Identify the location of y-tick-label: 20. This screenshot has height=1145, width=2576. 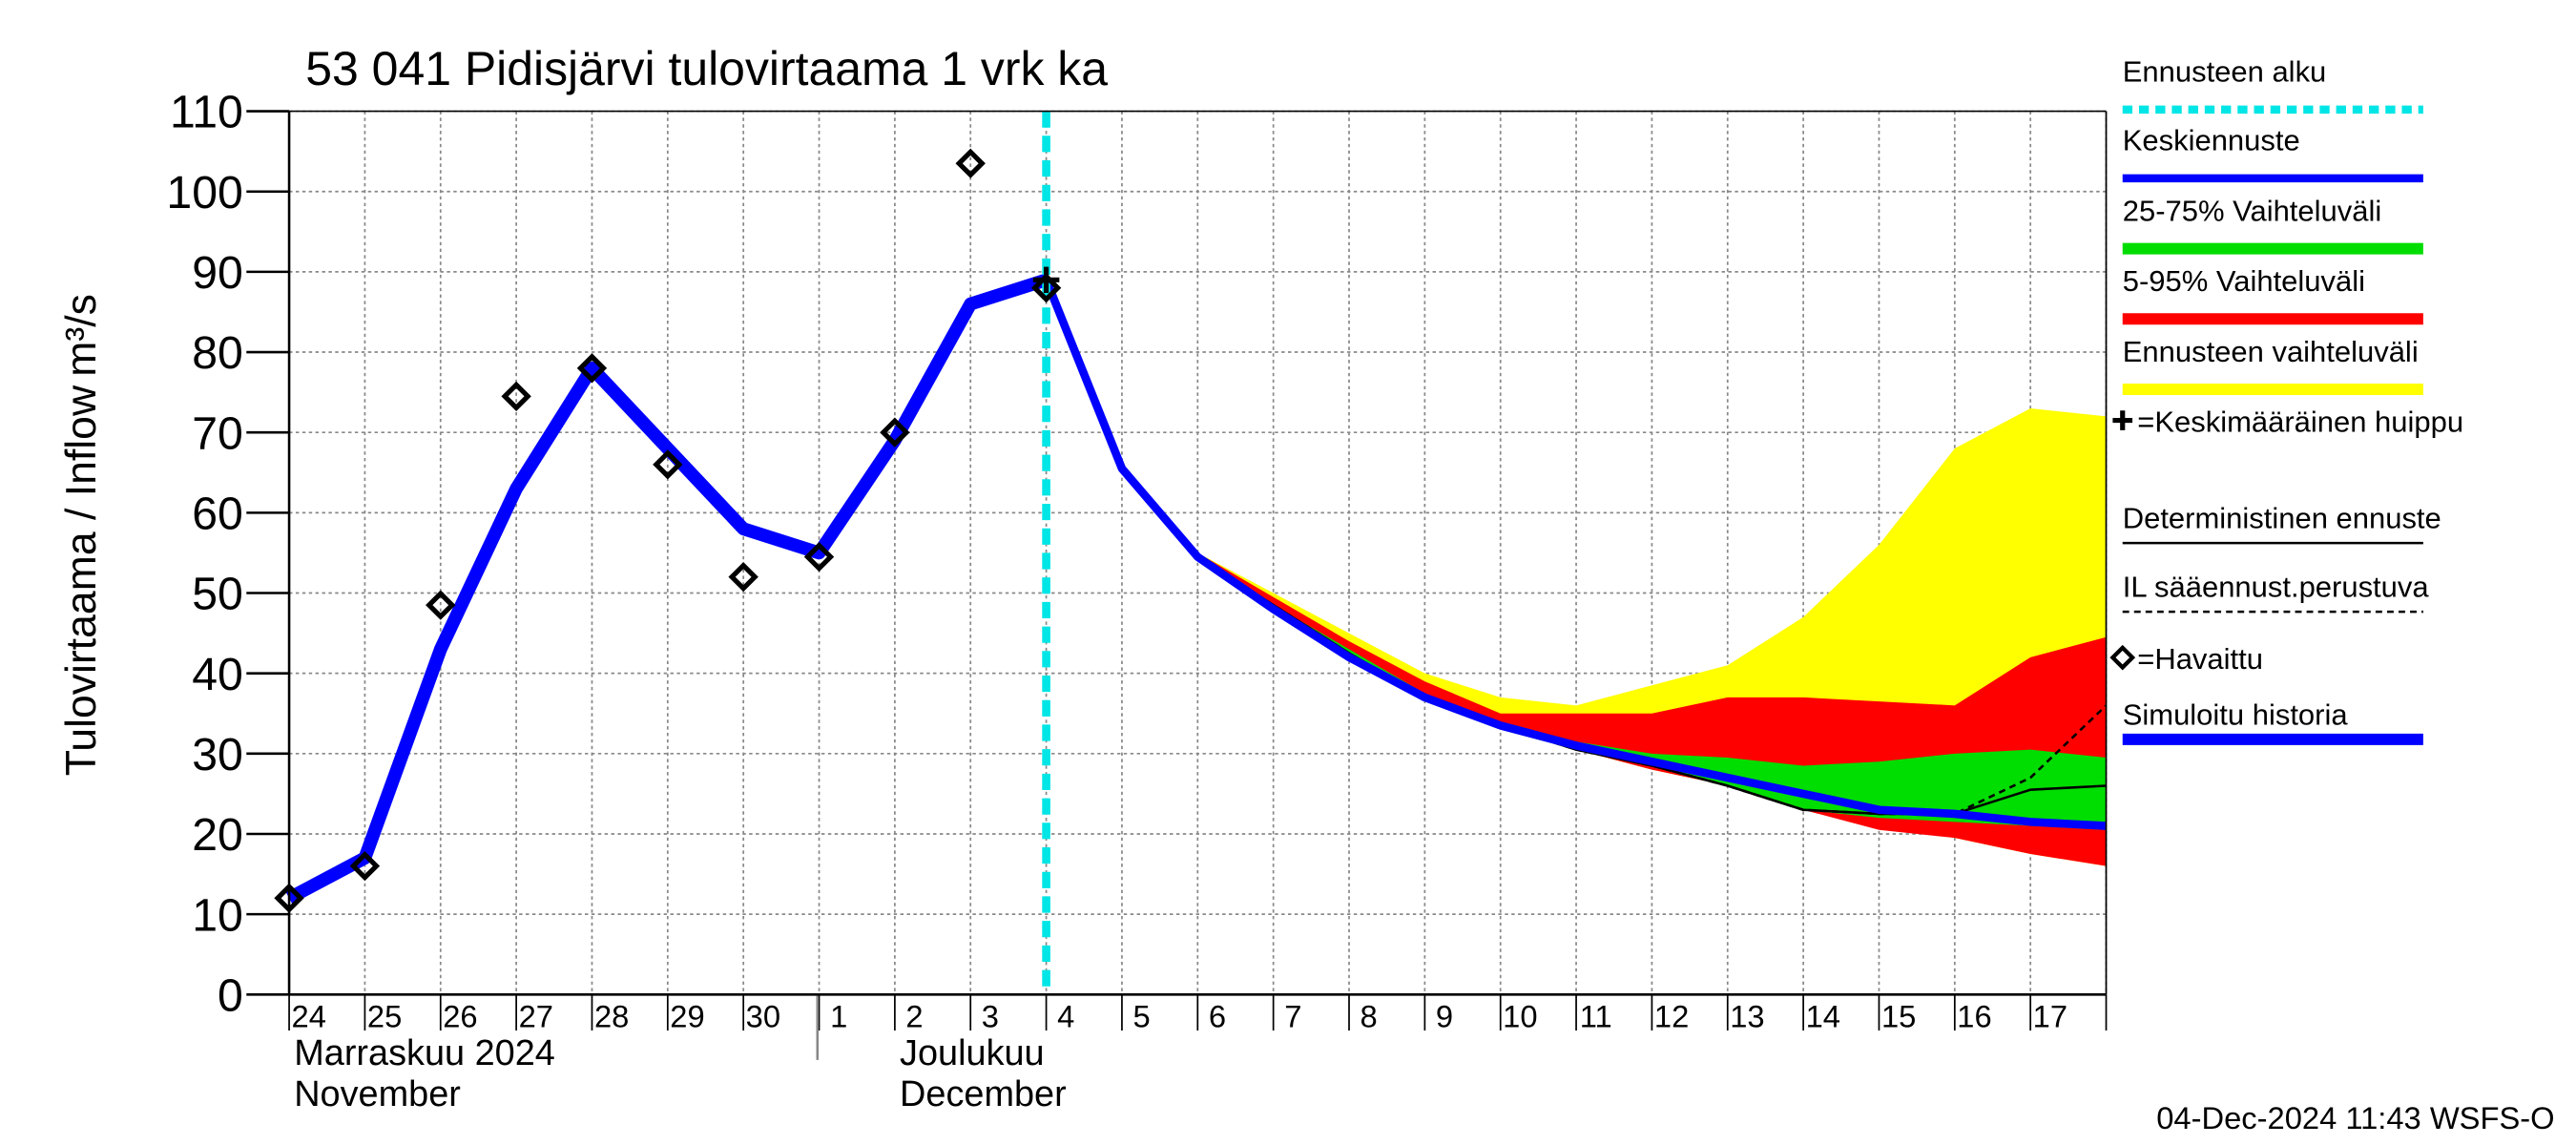
(217, 835).